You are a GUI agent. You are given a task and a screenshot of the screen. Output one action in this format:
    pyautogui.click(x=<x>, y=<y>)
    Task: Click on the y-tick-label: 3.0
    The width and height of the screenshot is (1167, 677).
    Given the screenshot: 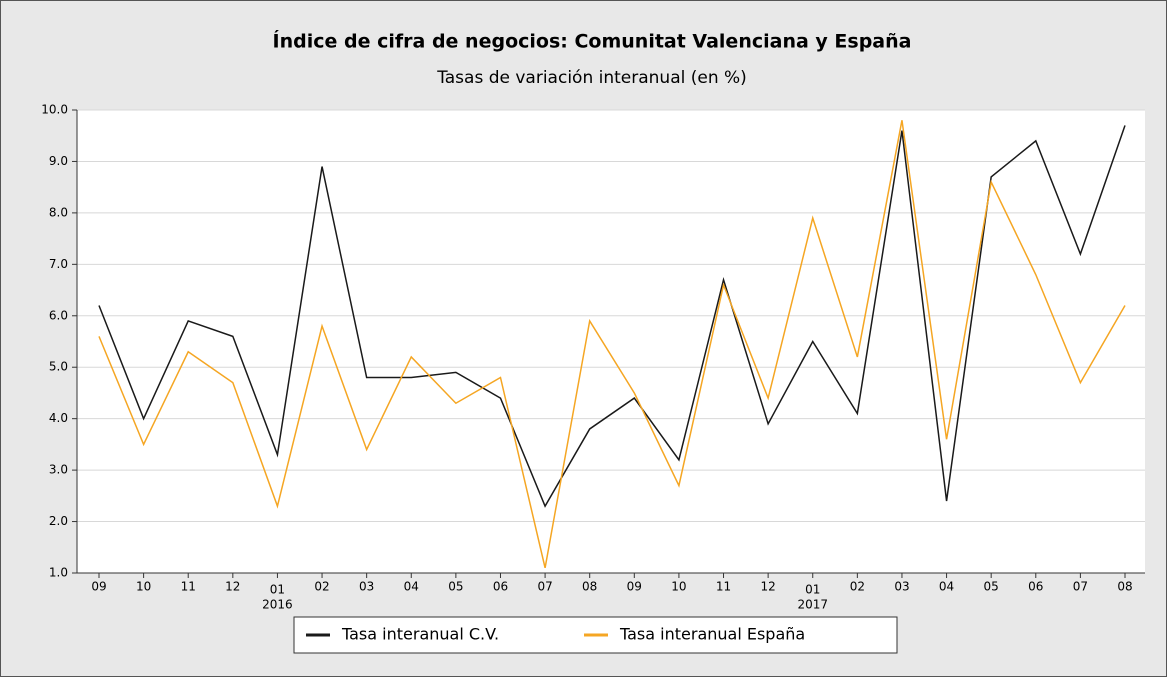 What is the action you would take?
    pyautogui.click(x=58, y=470)
    